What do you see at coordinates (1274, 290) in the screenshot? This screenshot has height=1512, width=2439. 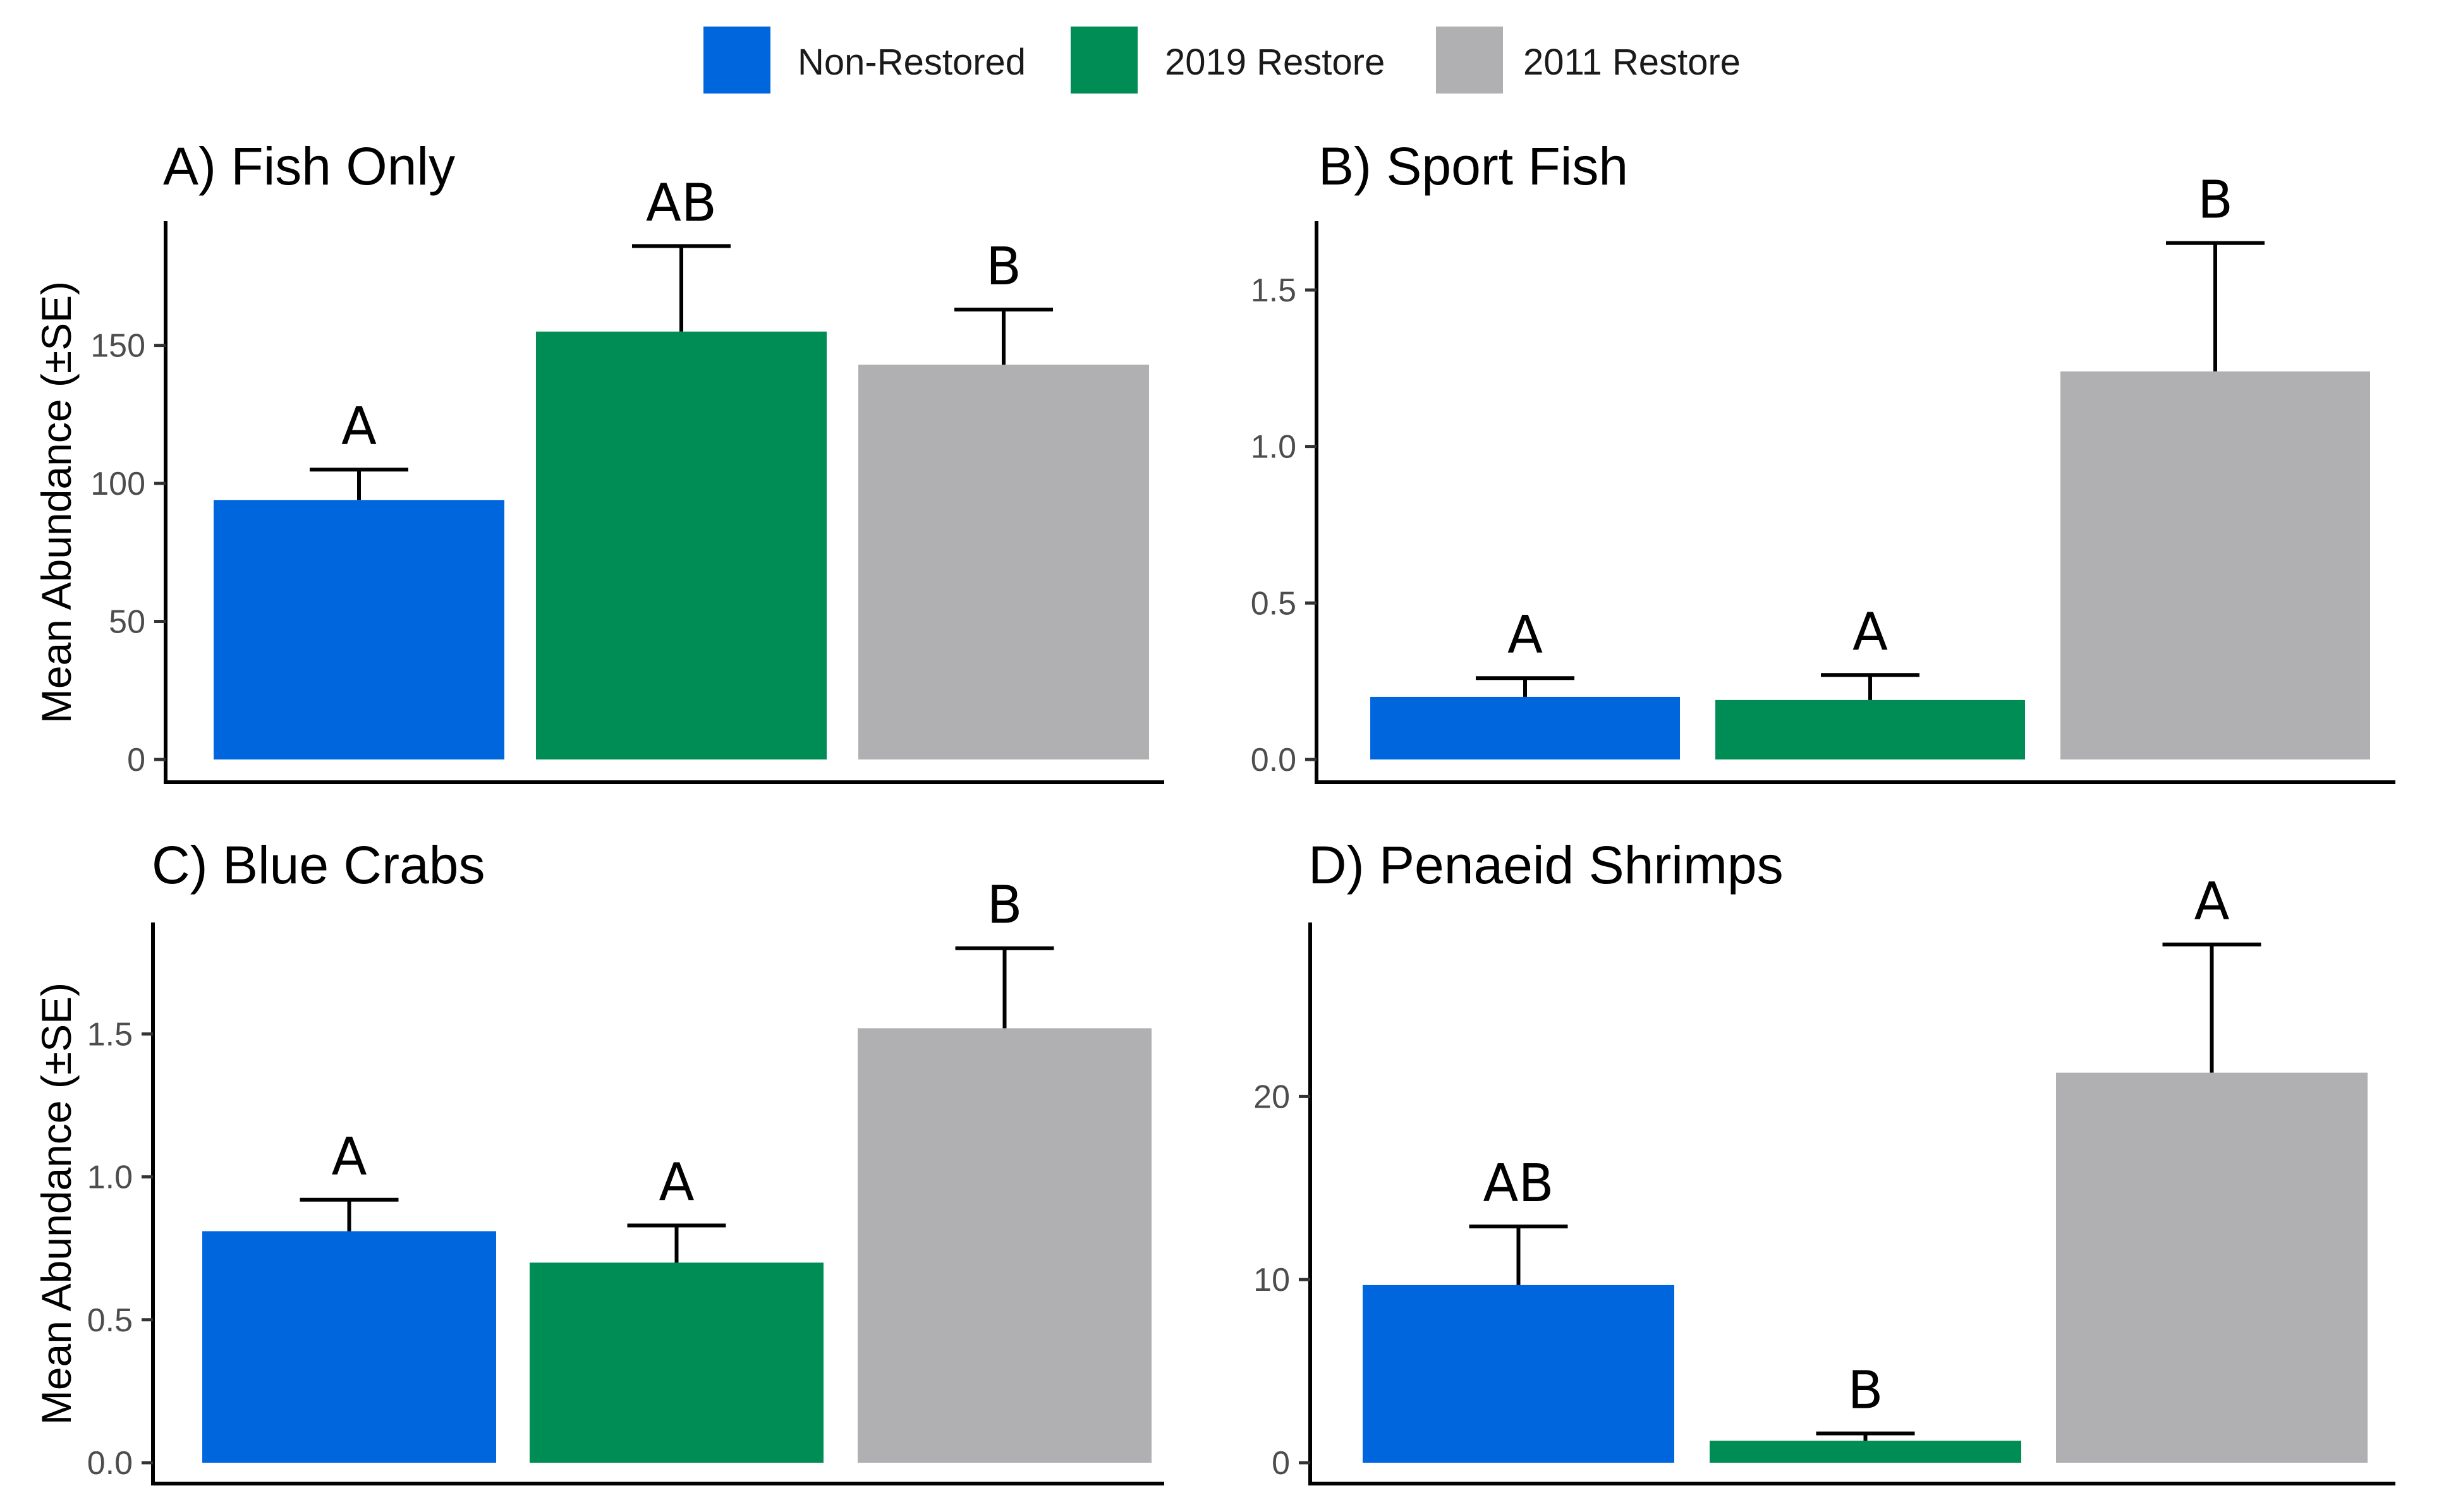 I see `y-tick-label-sport-fish-3: 1.5` at bounding box center [1274, 290].